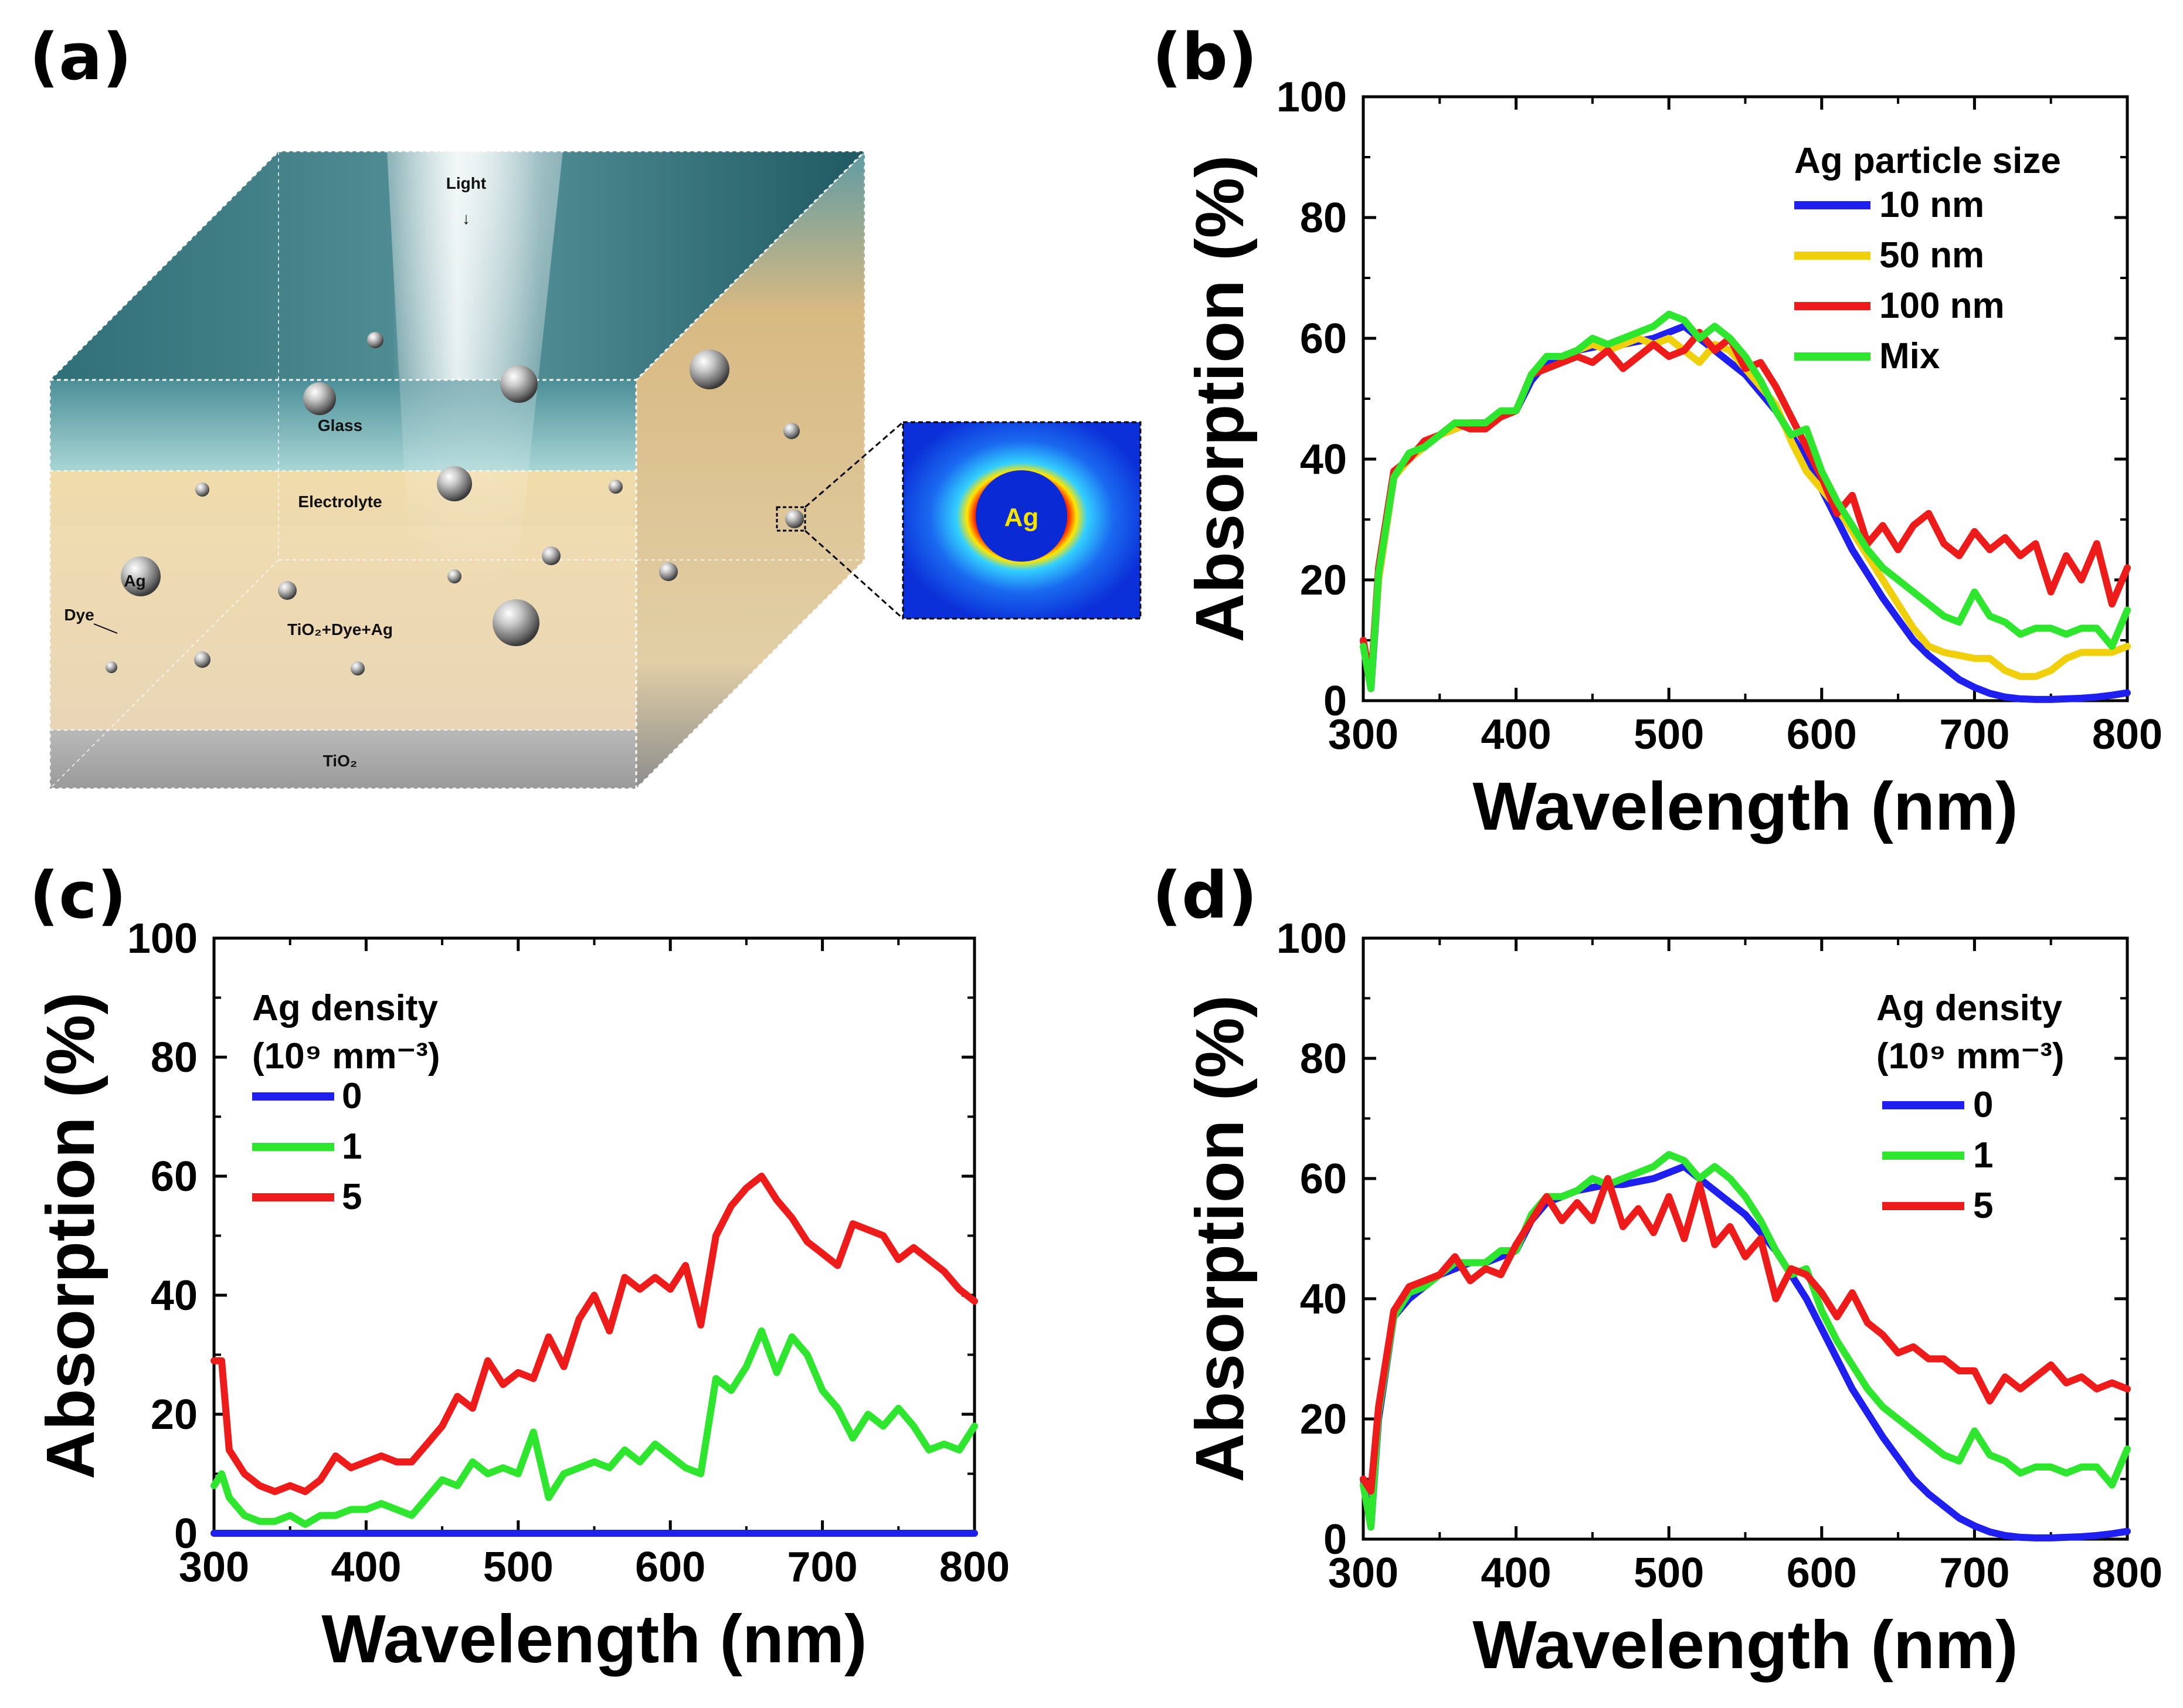 Image resolution: width=2183 pixels, height=1708 pixels. What do you see at coordinates (1910, 356) in the screenshot?
I see `legend-label: Mix` at bounding box center [1910, 356].